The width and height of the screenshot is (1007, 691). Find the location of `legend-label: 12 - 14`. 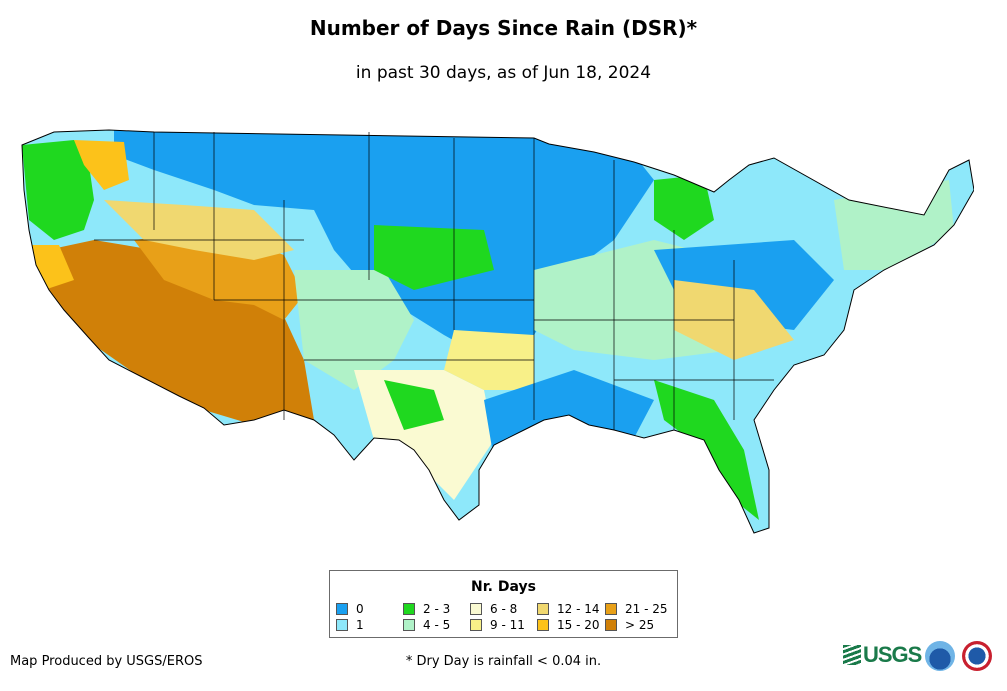

legend-label: 12 - 14 is located at coordinates (578, 609).